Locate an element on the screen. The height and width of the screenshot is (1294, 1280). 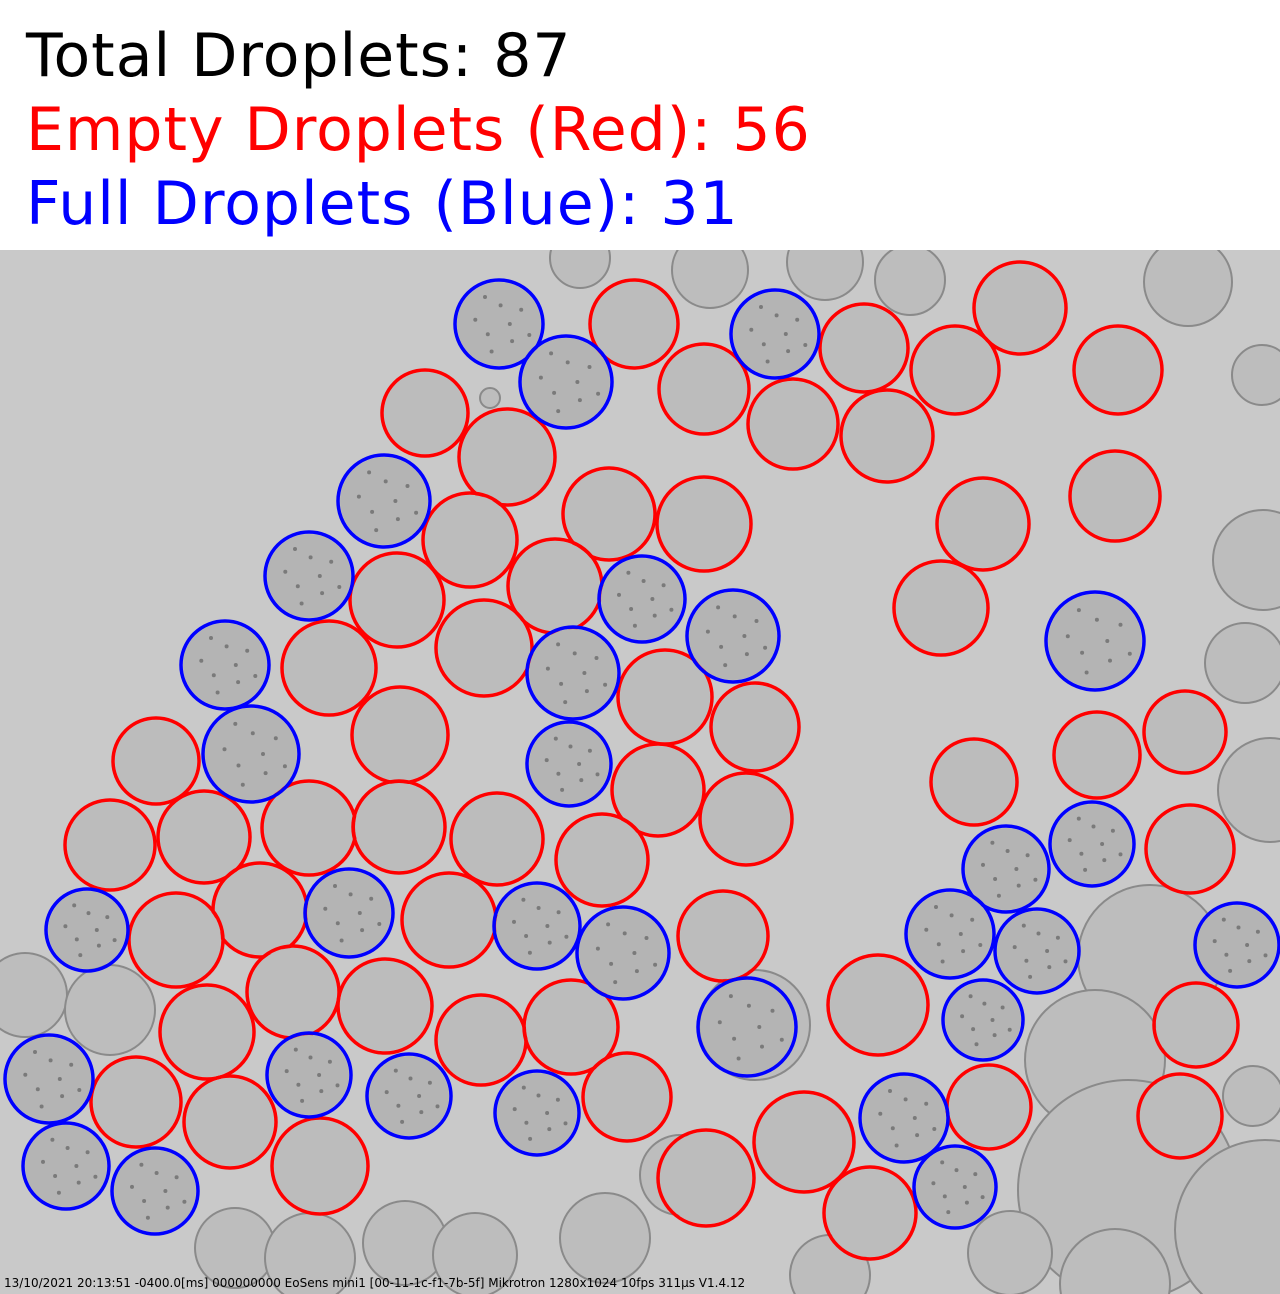
total-droplets-label: Total Droplets: 87 is located at coordinates (299, 56).